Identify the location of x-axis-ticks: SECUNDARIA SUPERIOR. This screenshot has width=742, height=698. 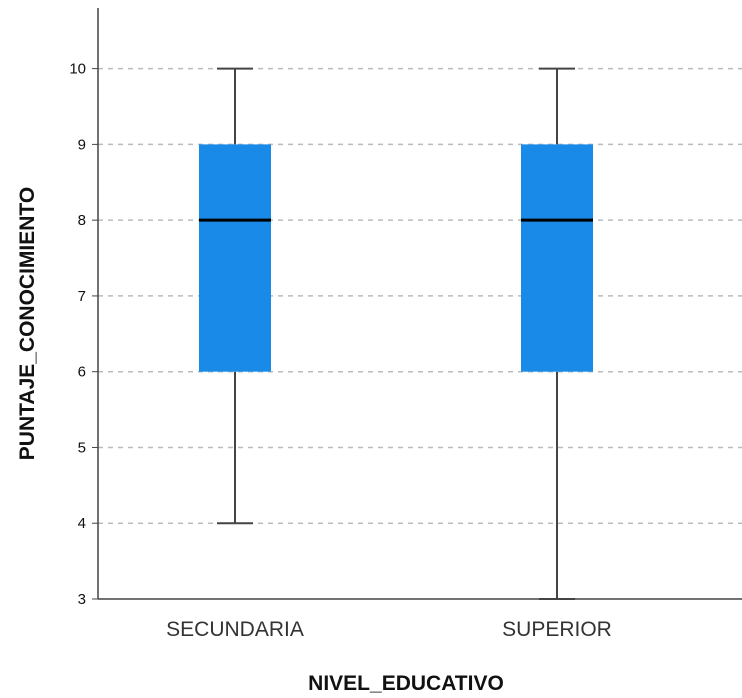
(389, 629).